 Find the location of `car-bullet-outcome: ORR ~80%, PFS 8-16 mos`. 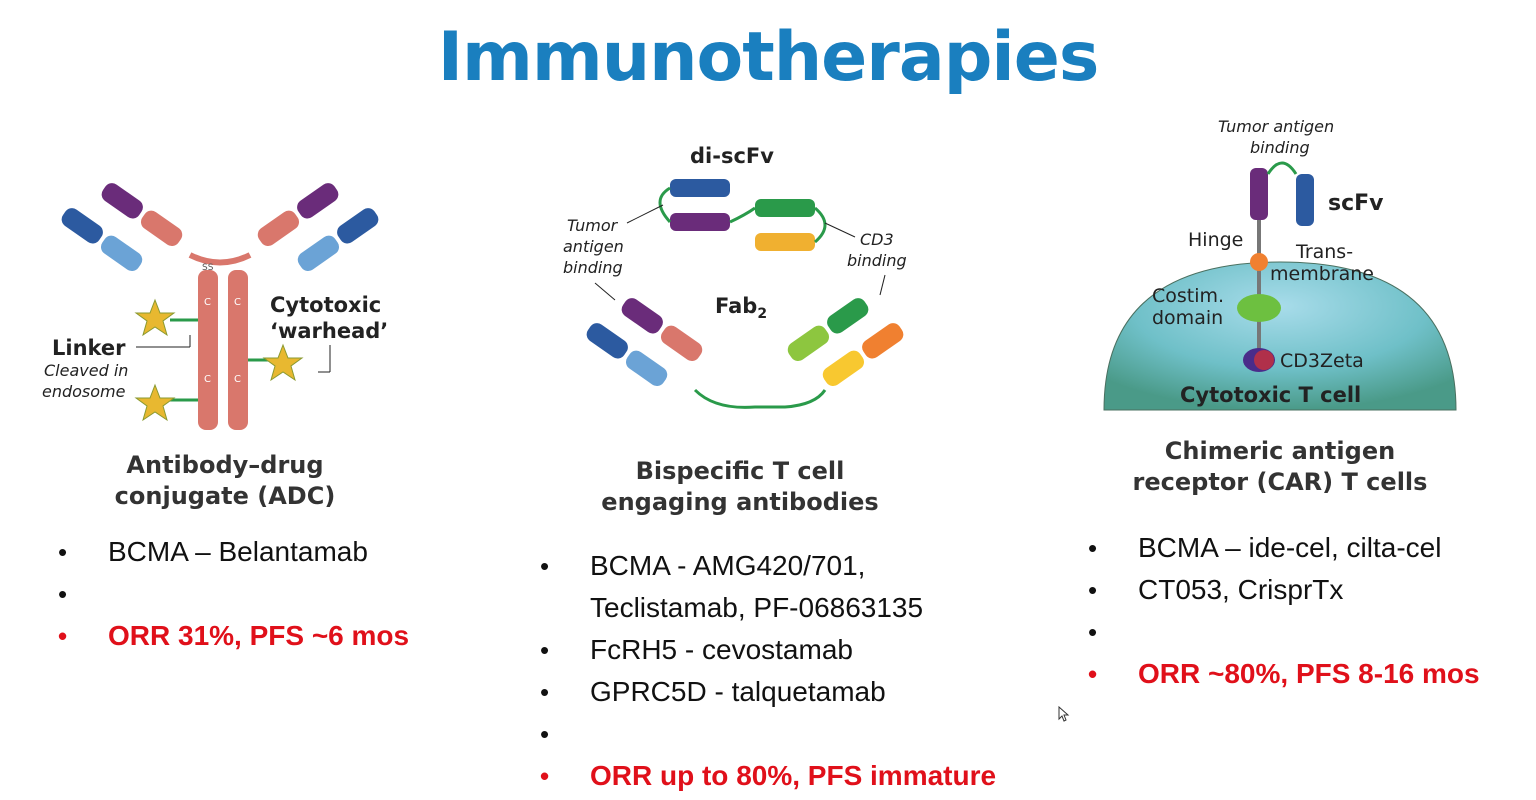

car-bullet-outcome: ORR ~80%, PFS 8-16 mos is located at coordinates (1303, 674).